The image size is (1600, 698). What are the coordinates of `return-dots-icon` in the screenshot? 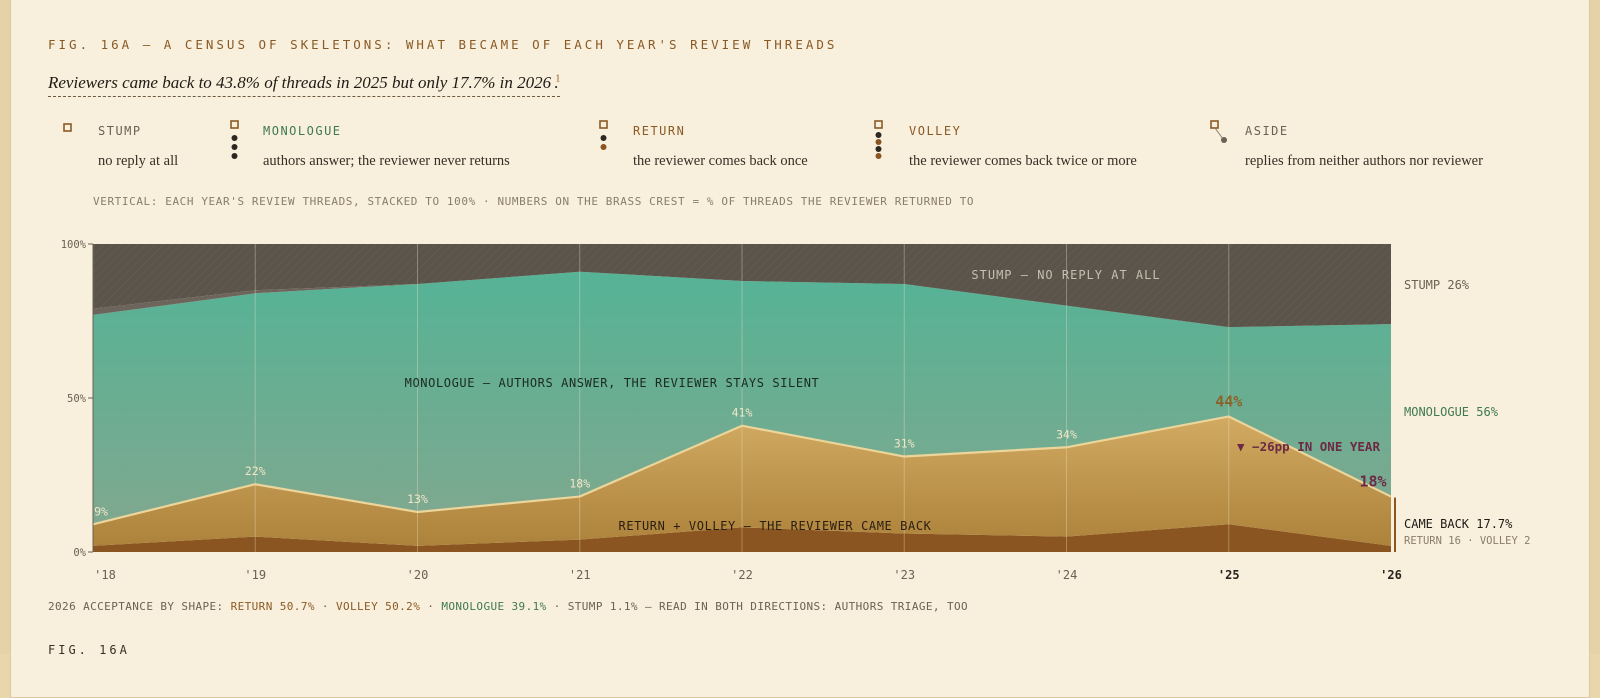 It's located at (603, 135).